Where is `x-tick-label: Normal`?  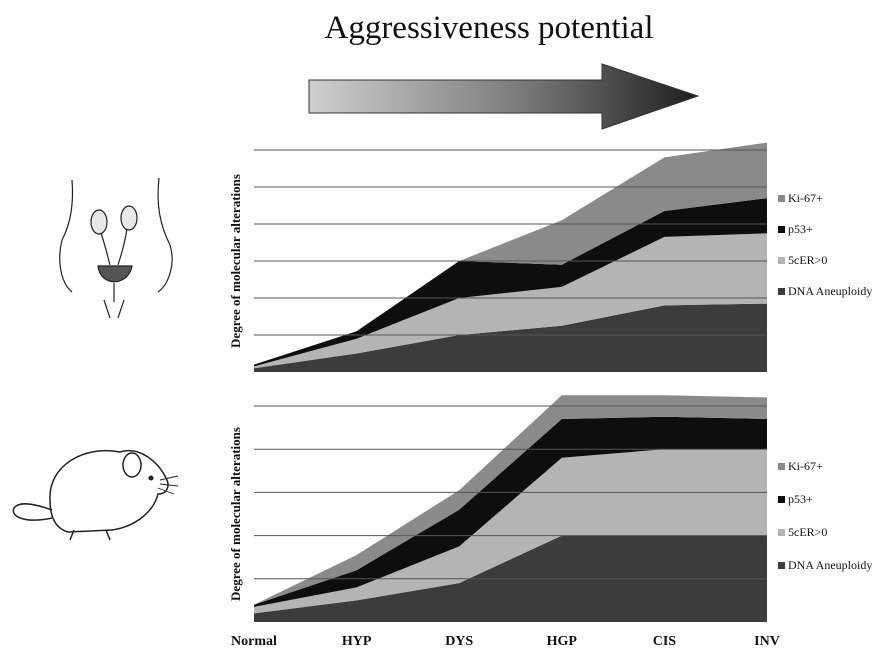 x-tick-label: Normal is located at coordinates (254, 641).